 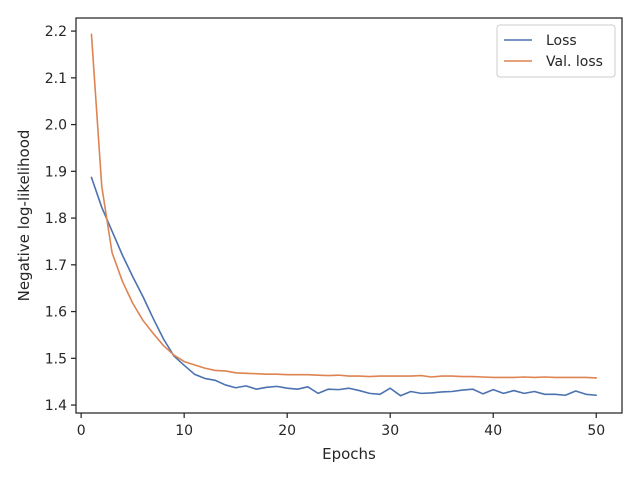 I want to click on y-tick-label: 1.9, so click(x=56, y=172).